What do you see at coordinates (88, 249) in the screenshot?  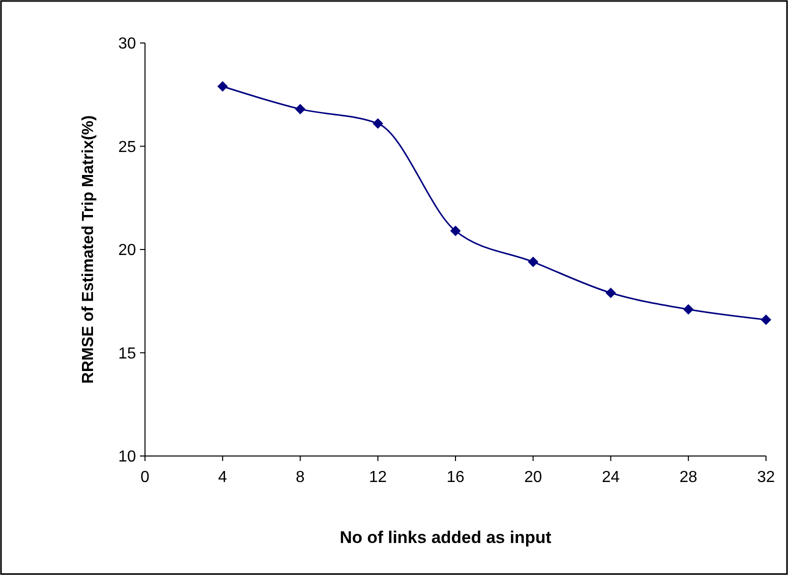 I see `y-axis-title: RRMSE of Estimated Trip Matrix(%)` at bounding box center [88, 249].